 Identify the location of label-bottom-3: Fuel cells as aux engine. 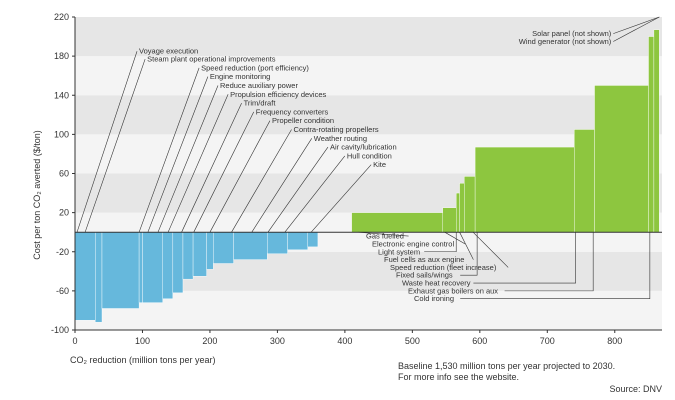
(424, 259).